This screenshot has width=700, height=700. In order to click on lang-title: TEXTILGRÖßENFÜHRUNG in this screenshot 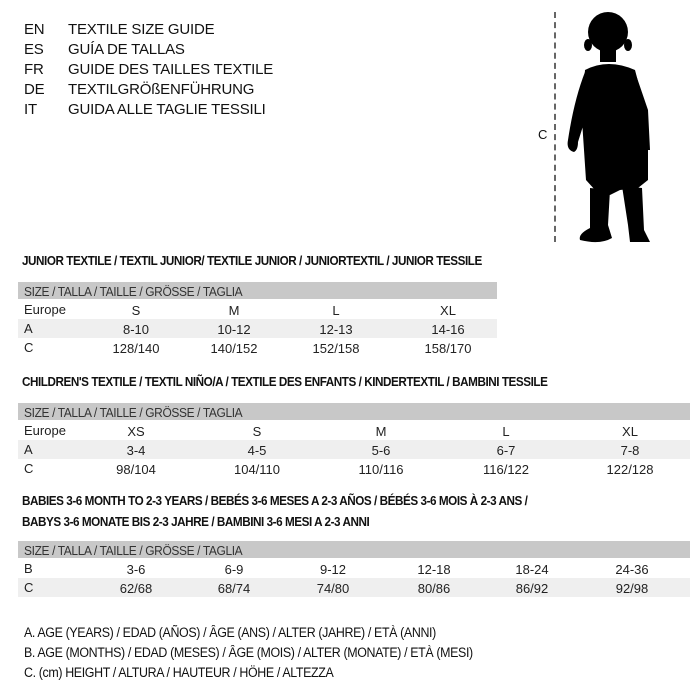, I will do `click(161, 89)`.